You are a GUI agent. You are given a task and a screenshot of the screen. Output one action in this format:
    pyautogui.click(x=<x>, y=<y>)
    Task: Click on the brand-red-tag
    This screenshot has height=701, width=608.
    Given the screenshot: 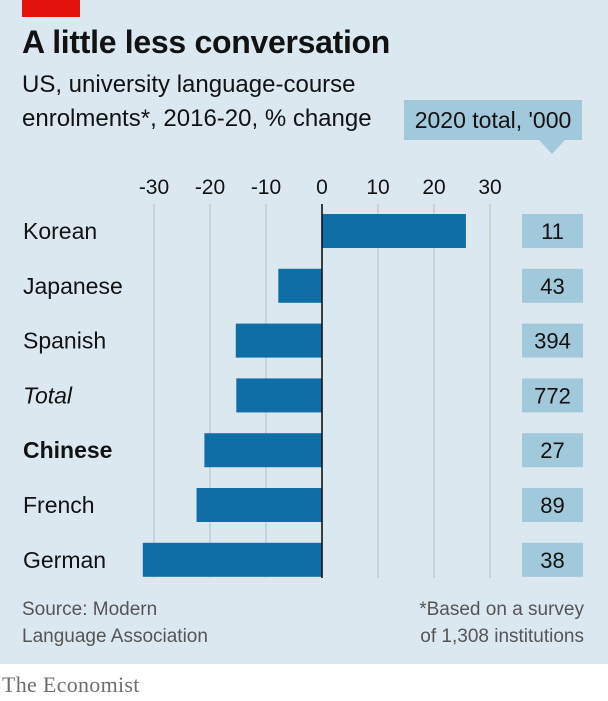 What is the action you would take?
    pyautogui.click(x=51, y=8)
    